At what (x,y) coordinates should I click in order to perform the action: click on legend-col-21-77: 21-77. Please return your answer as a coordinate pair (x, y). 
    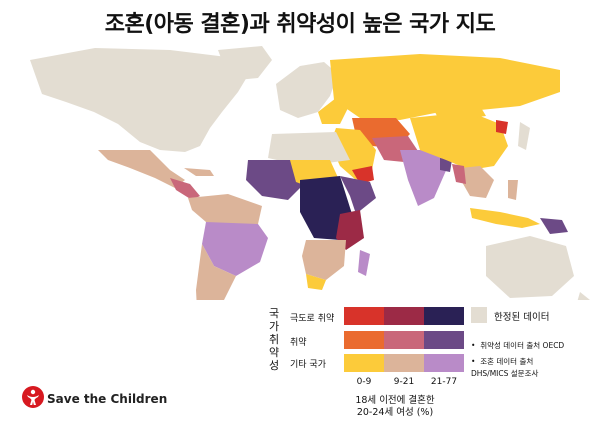
    Looking at the image, I should click on (444, 382).